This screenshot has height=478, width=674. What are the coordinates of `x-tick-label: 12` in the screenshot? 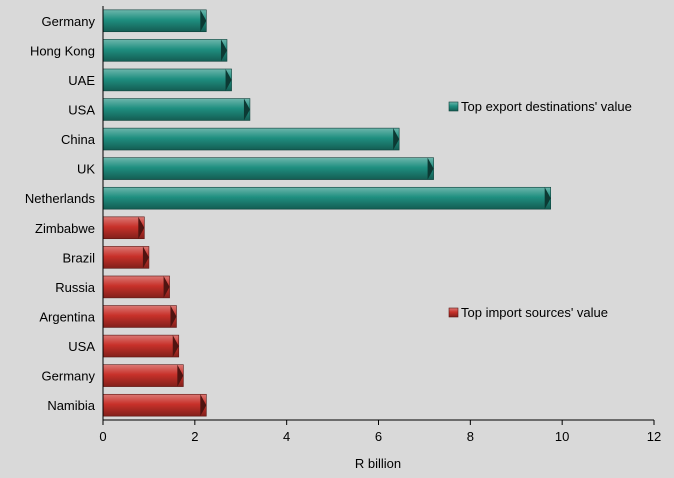 It's located at (654, 436).